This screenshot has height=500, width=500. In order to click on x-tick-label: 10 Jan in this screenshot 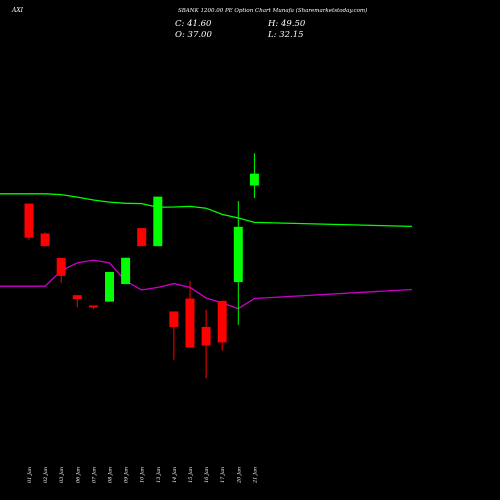, I will do `click(143, 475)`.